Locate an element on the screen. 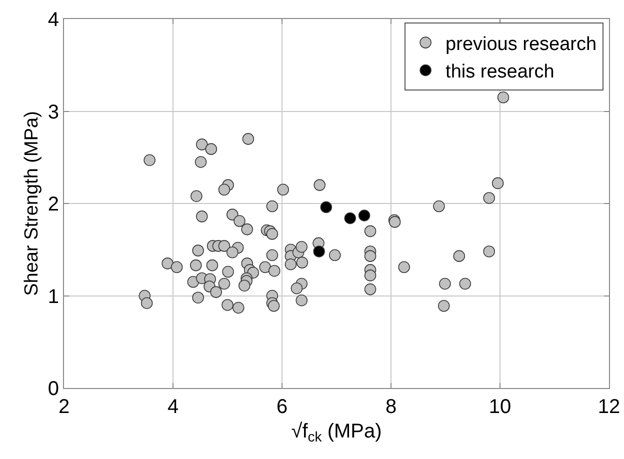 The width and height of the screenshot is (624, 459). x-tick-label: 12 is located at coordinates (609, 407).